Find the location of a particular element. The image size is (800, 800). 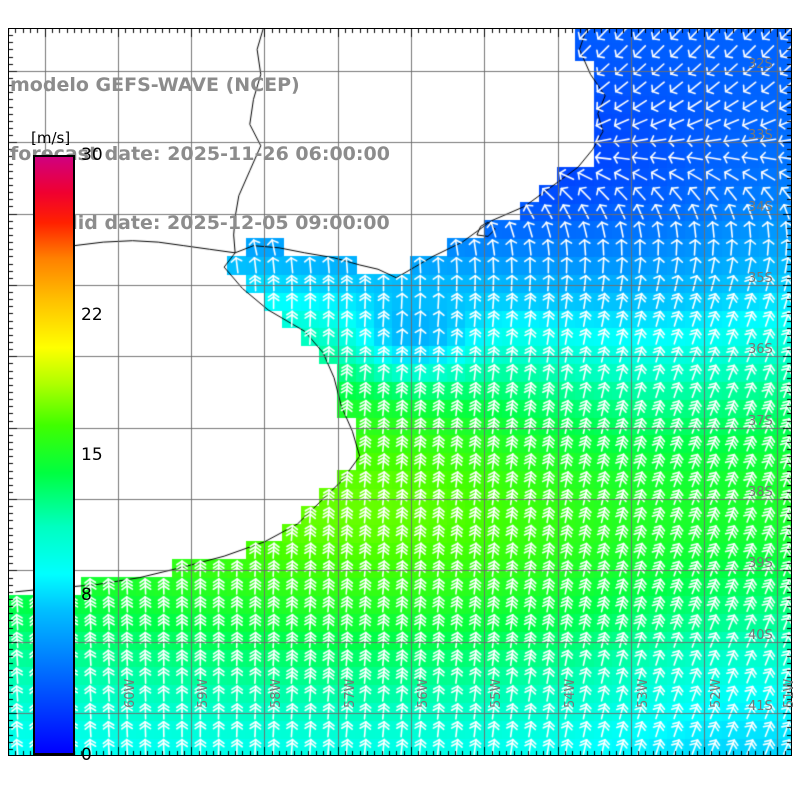

lat-tick-label: 38S is located at coordinates (760, 493).